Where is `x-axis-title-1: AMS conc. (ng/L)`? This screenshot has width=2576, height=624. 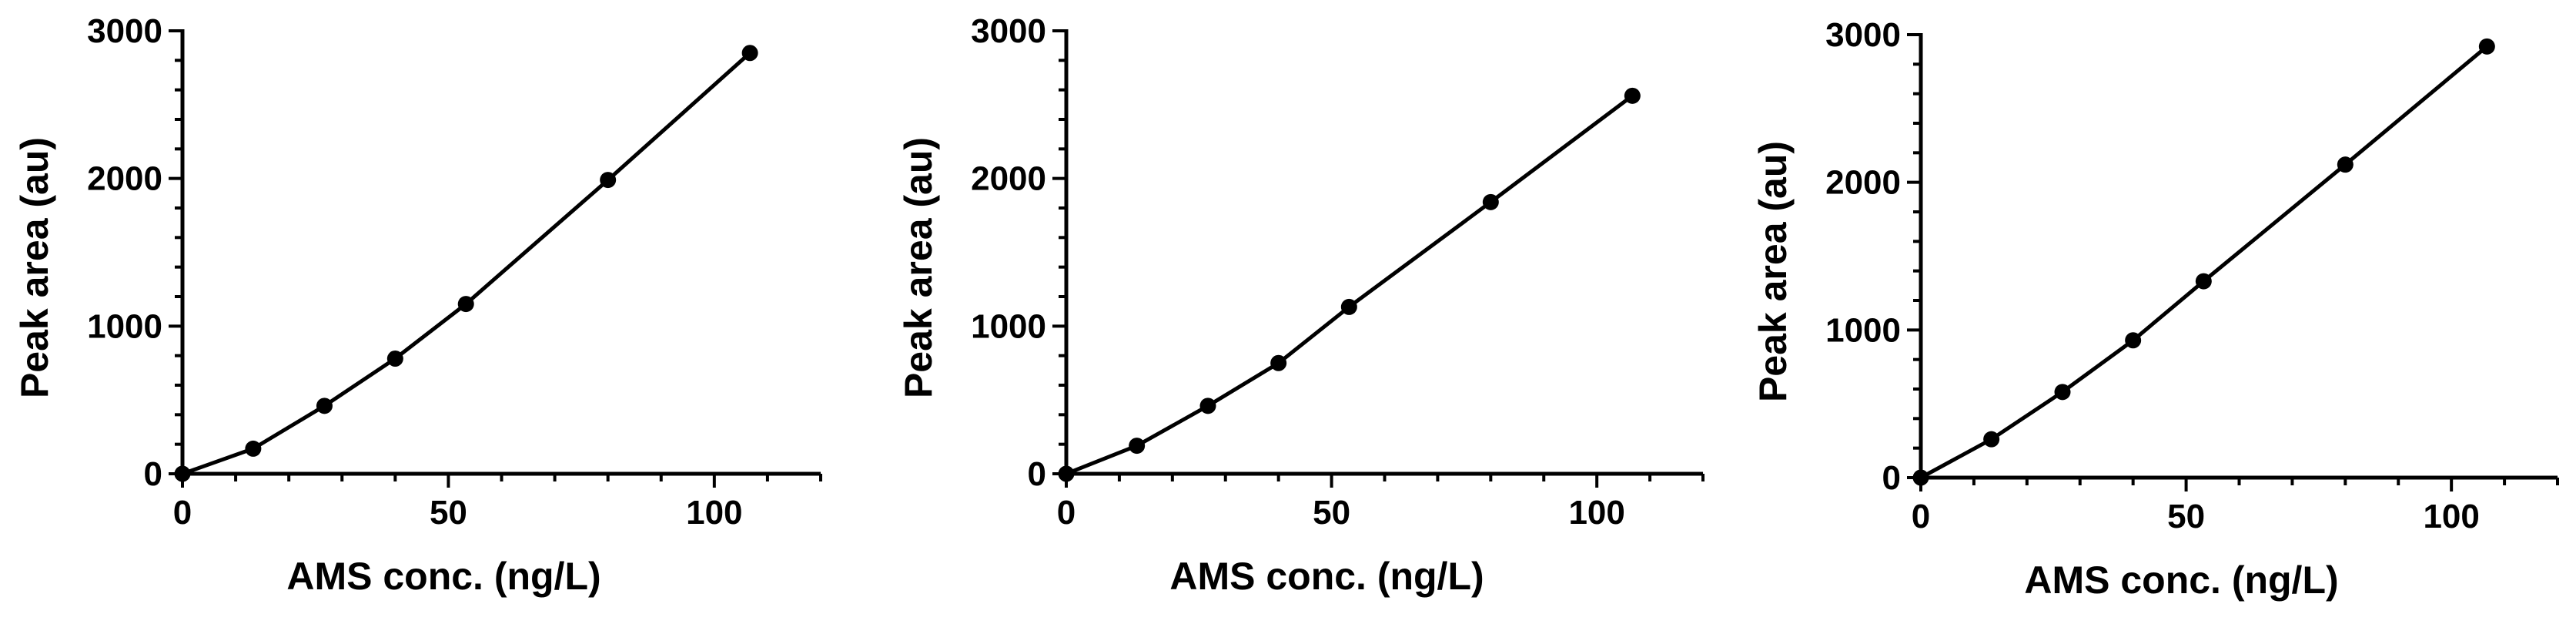 x-axis-title-1: AMS conc. (ng/L) is located at coordinates (444, 576).